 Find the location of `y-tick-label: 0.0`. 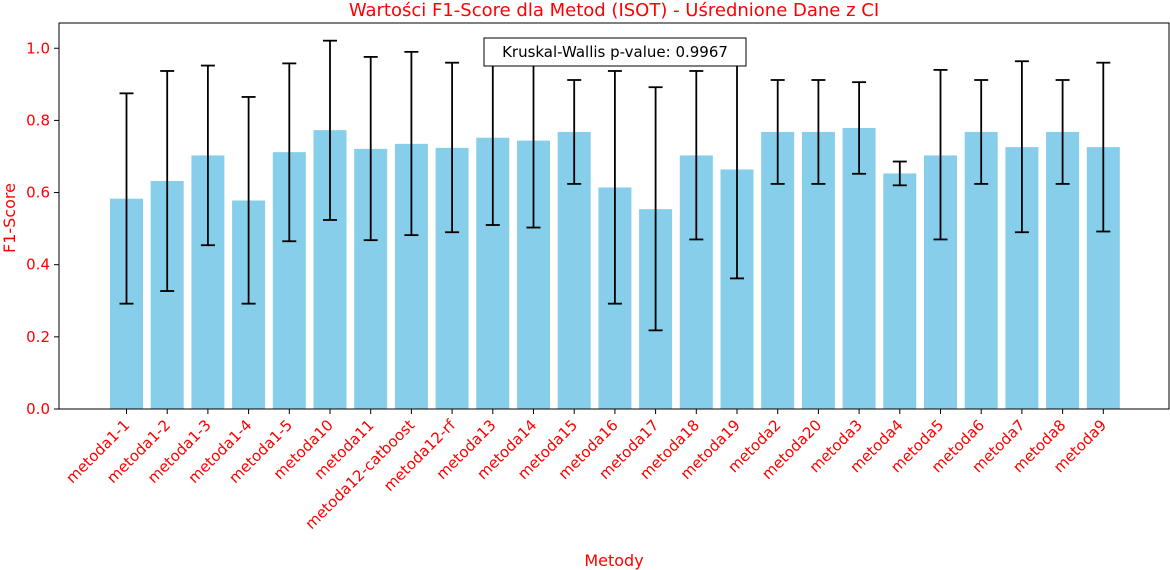

y-tick-label: 0.0 is located at coordinates (38, 409).